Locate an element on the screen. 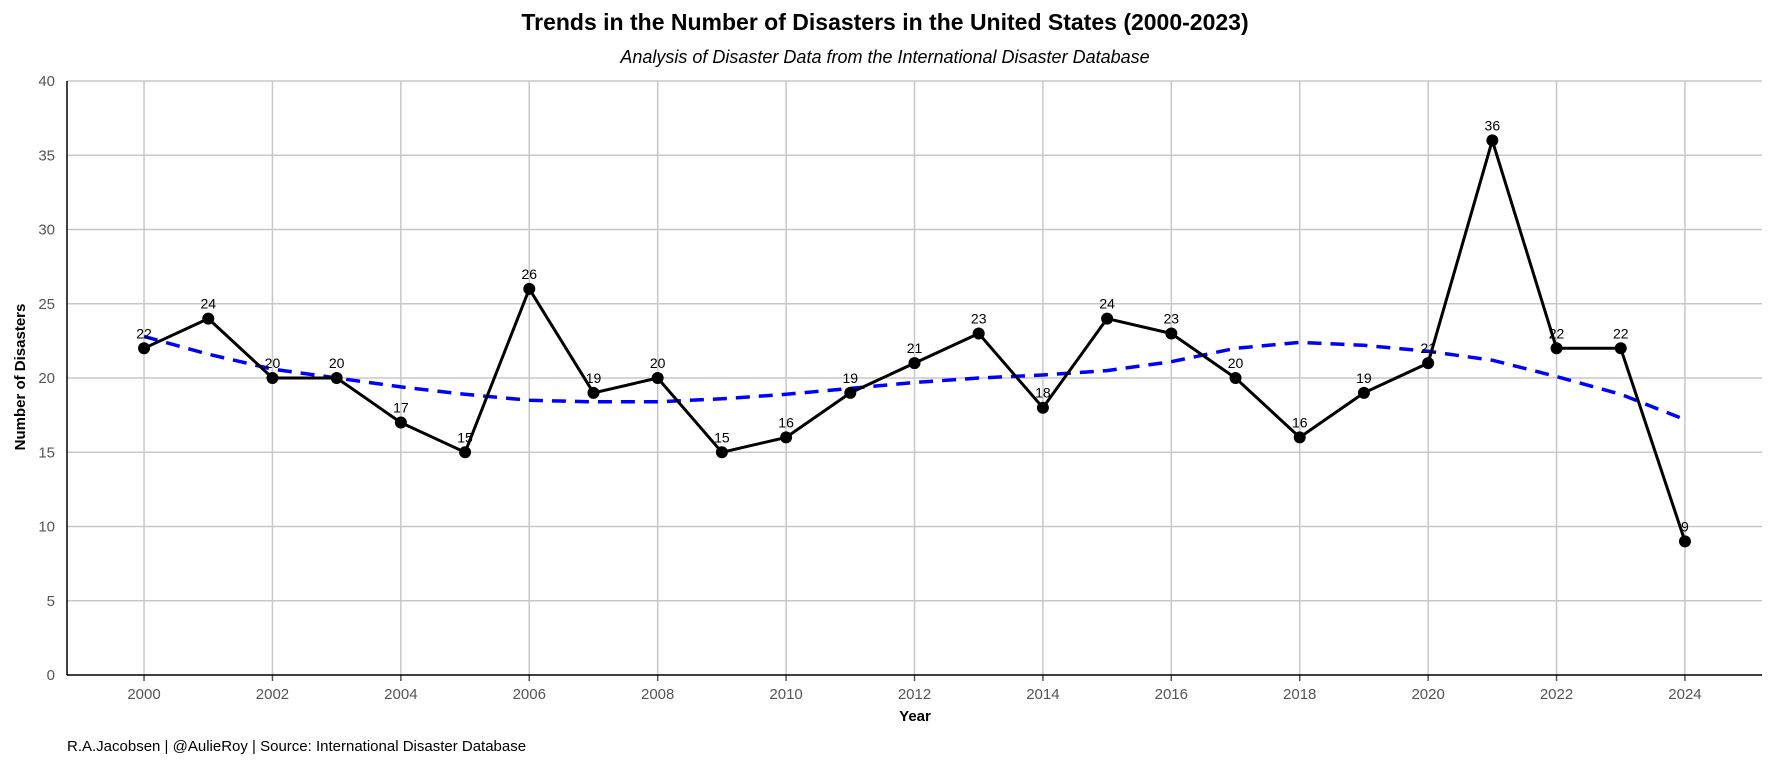 Image resolution: width=1770 pixels, height=765 pixels. data-point-2006 is located at coordinates (529, 288).